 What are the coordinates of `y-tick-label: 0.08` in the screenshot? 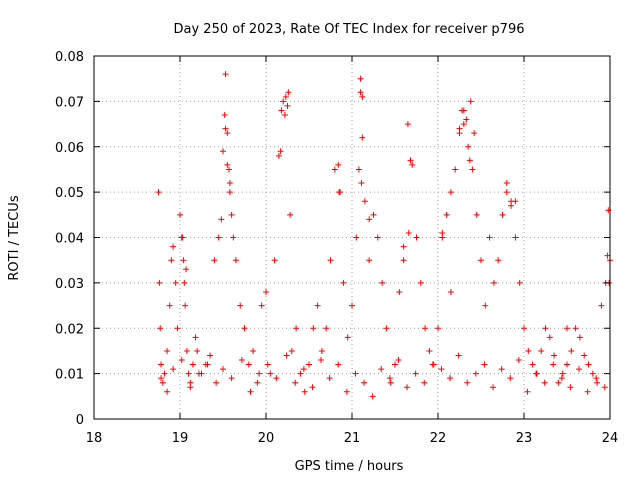 It's located at (69, 57).